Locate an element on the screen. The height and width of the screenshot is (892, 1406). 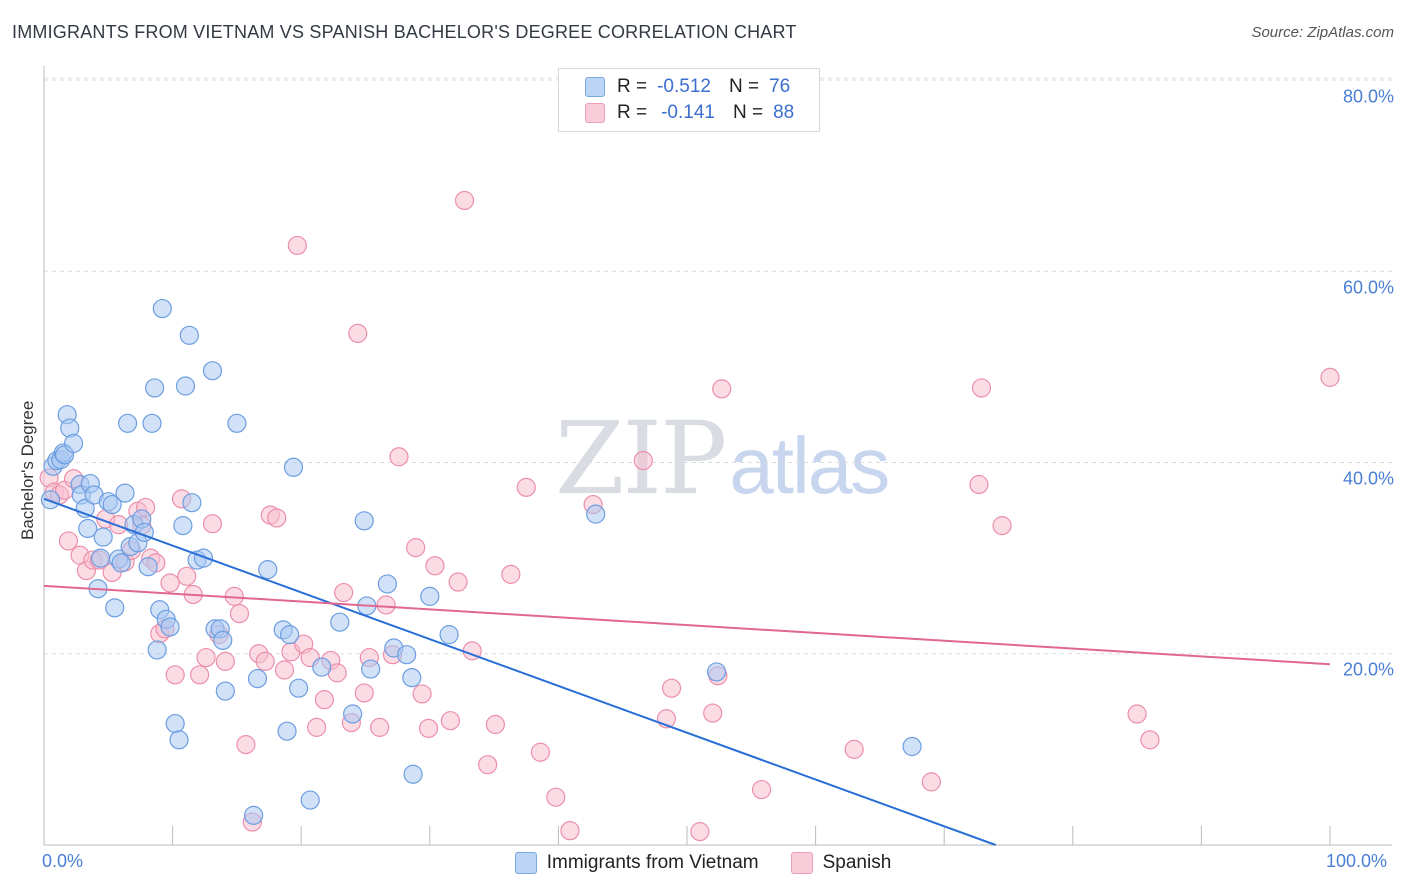
y-tick-label-60: 60.0% is located at coordinates (1368, 287).